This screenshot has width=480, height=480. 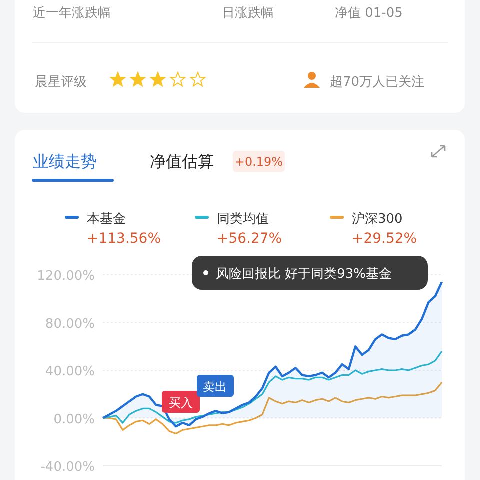 I want to click on text: 净值估算, so click(x=182, y=161).